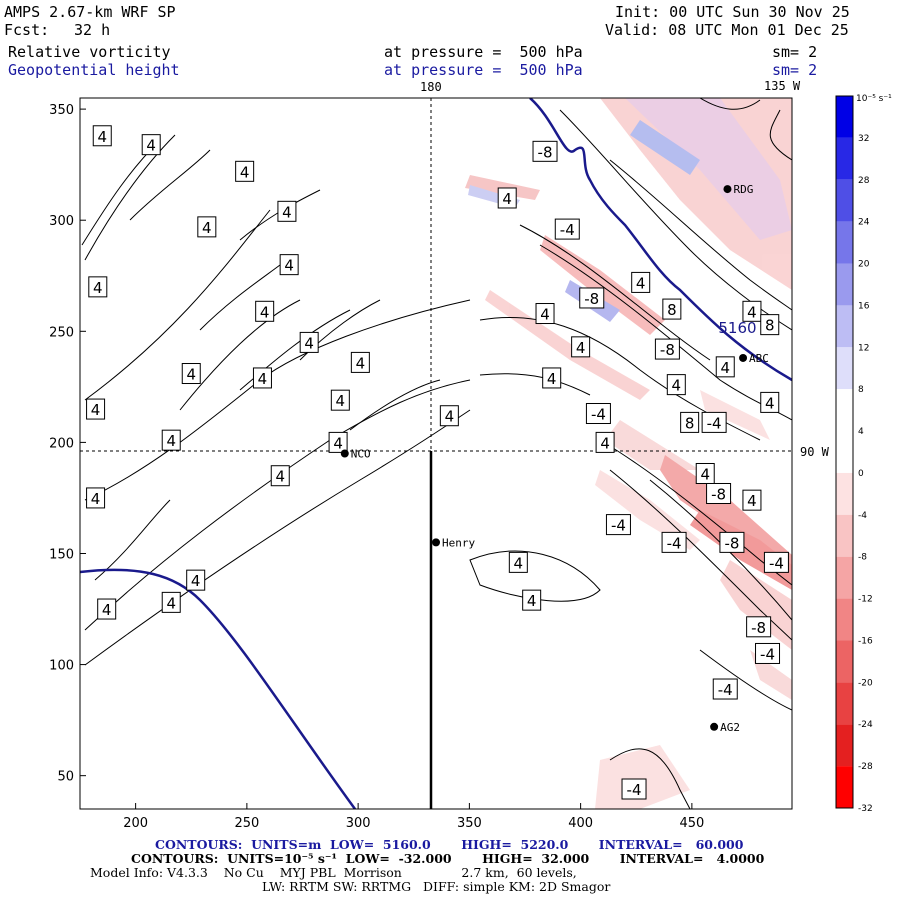  Describe the element at coordinates (61, 332) in the screenshot. I see `y-tick-label: 250` at that location.